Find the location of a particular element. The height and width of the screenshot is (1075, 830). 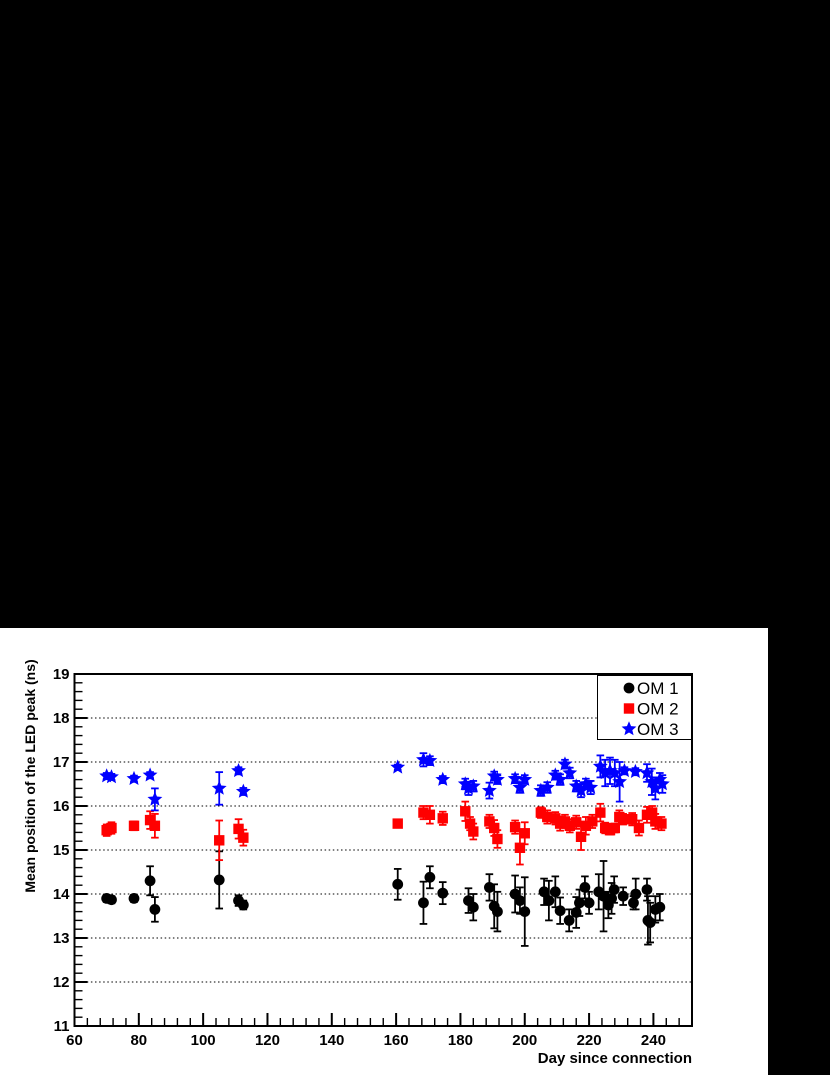

y-tick-label: 17 is located at coordinates (61, 762).